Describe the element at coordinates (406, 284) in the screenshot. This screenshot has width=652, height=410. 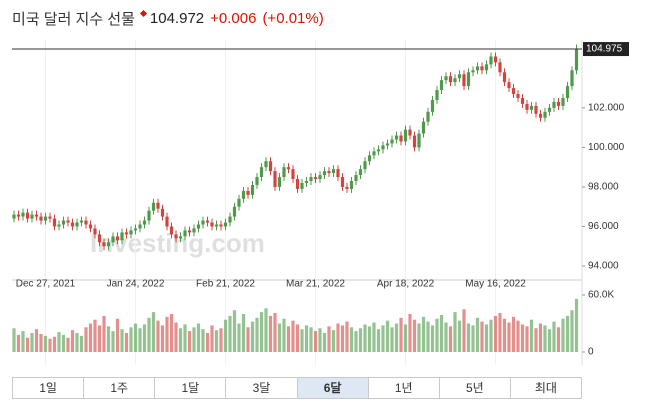
I see `x-tick-label: Apr 18, 2022` at that location.